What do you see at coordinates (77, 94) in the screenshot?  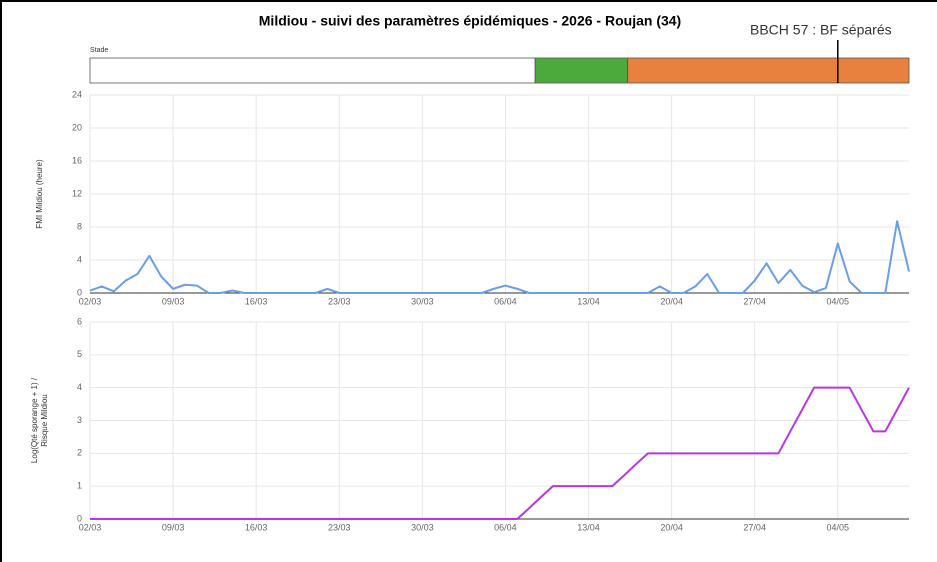 I see `y-tick-label: 24` at bounding box center [77, 94].